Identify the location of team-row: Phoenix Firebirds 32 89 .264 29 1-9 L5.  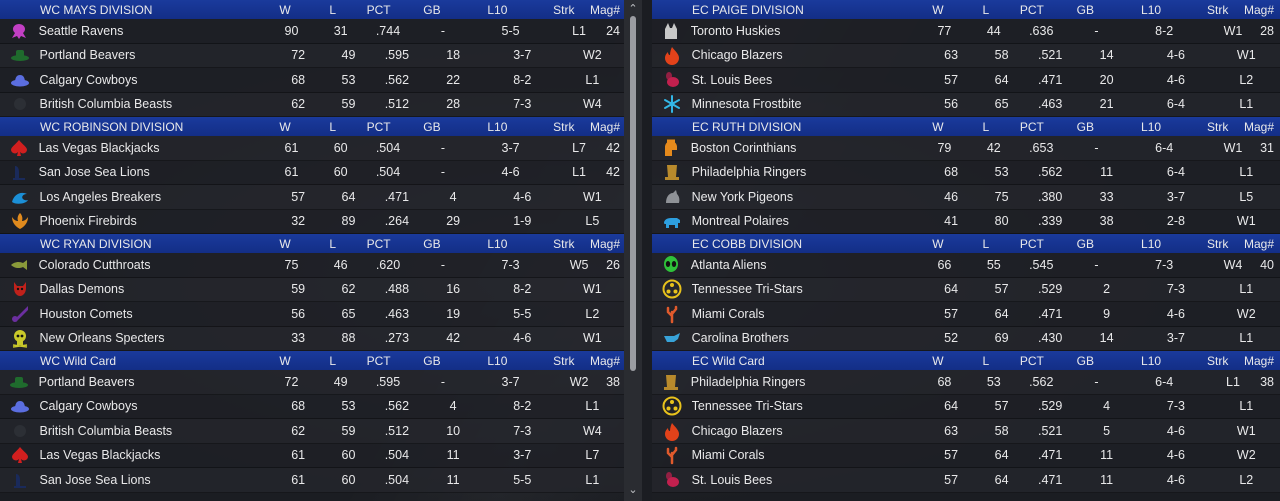
(312, 221).